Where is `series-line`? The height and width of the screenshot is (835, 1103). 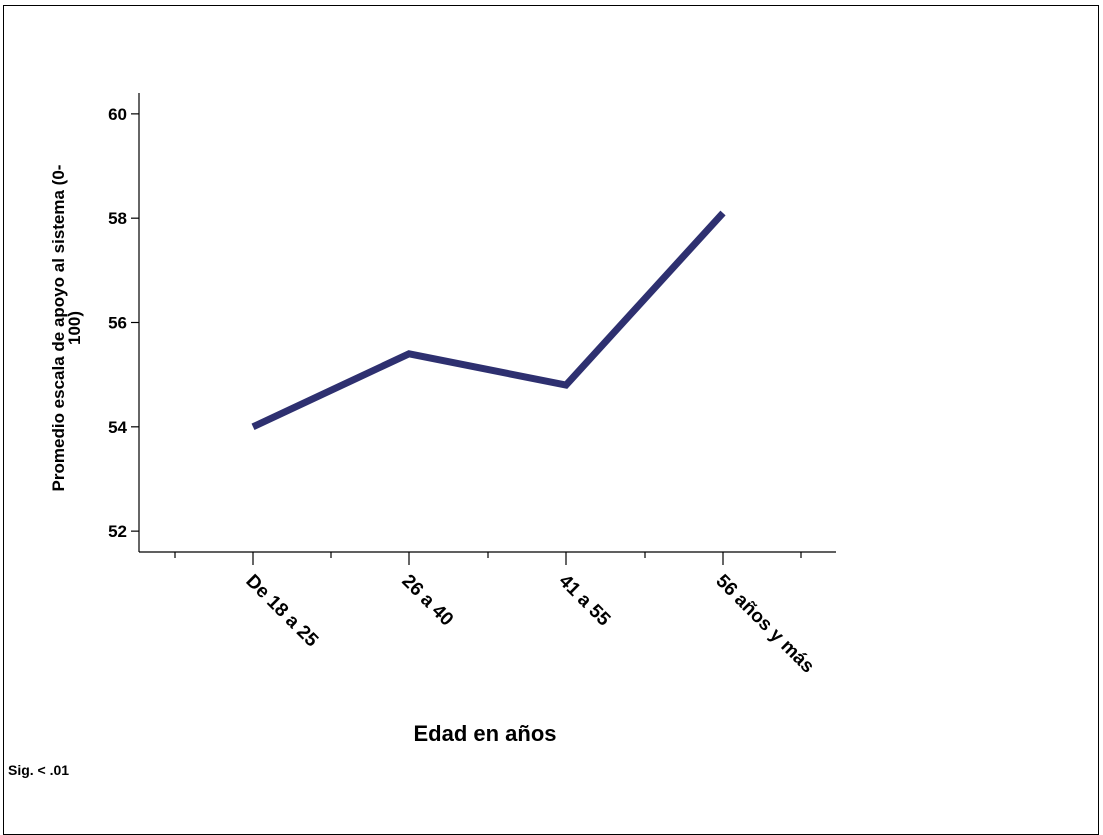
series-line is located at coordinates (488, 320).